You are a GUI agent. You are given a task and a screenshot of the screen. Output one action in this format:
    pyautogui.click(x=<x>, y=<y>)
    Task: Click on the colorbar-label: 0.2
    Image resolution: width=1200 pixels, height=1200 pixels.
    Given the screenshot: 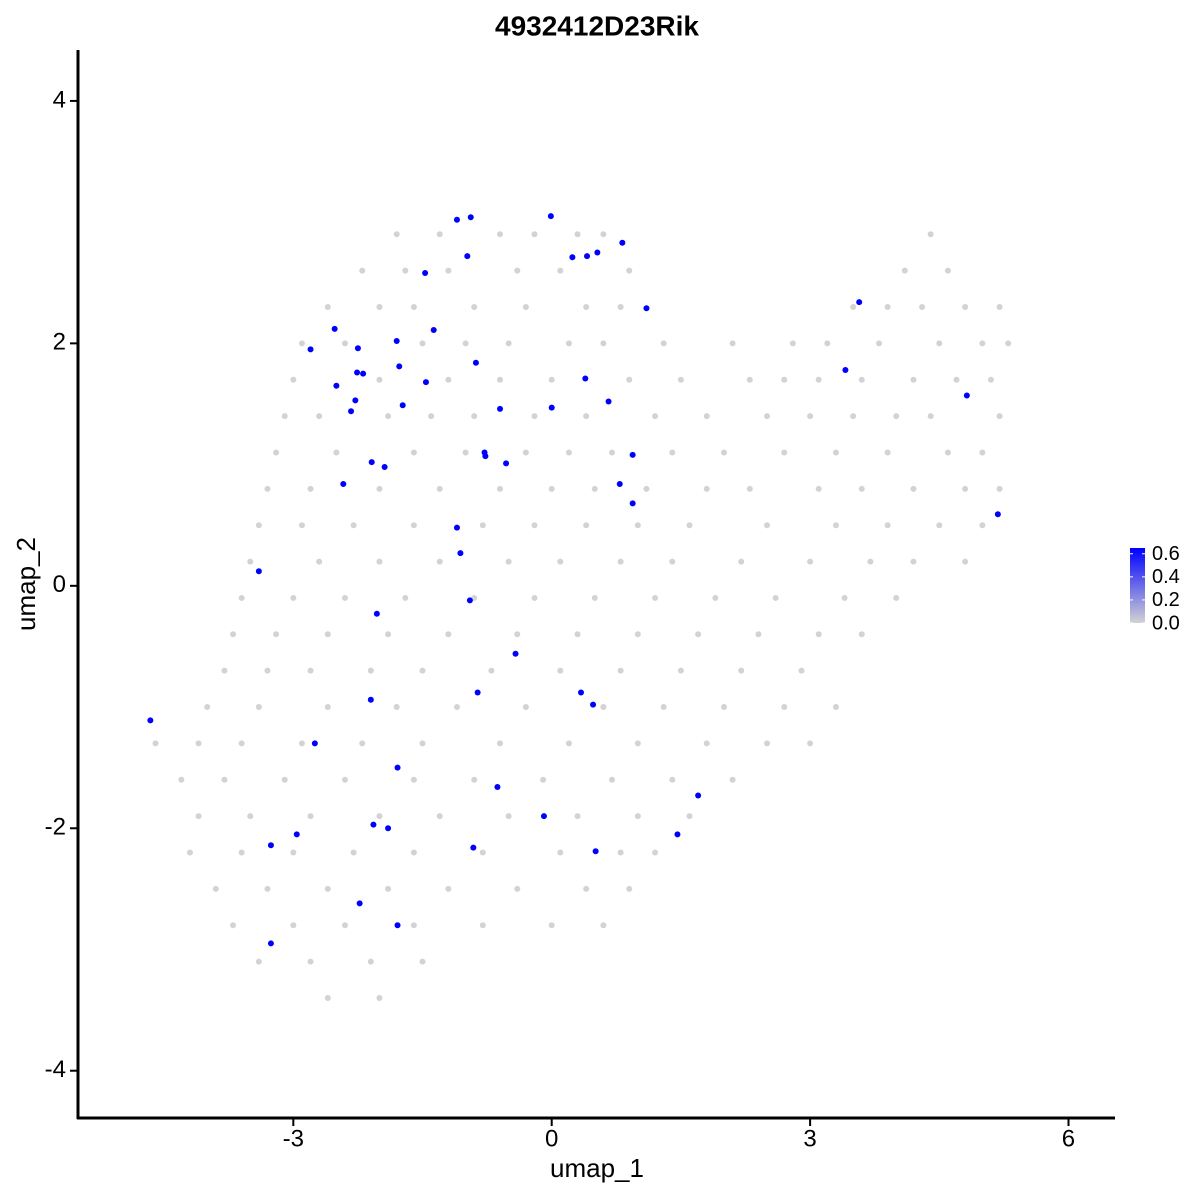 What is the action you would take?
    pyautogui.click(x=1166, y=600)
    